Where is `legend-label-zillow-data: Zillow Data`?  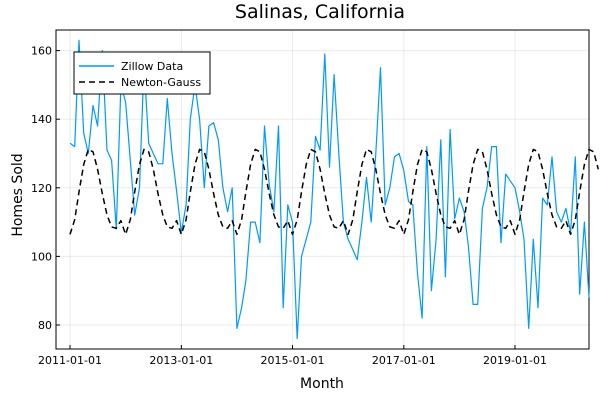 legend-label-zillow-data: Zillow Data is located at coordinates (152, 66).